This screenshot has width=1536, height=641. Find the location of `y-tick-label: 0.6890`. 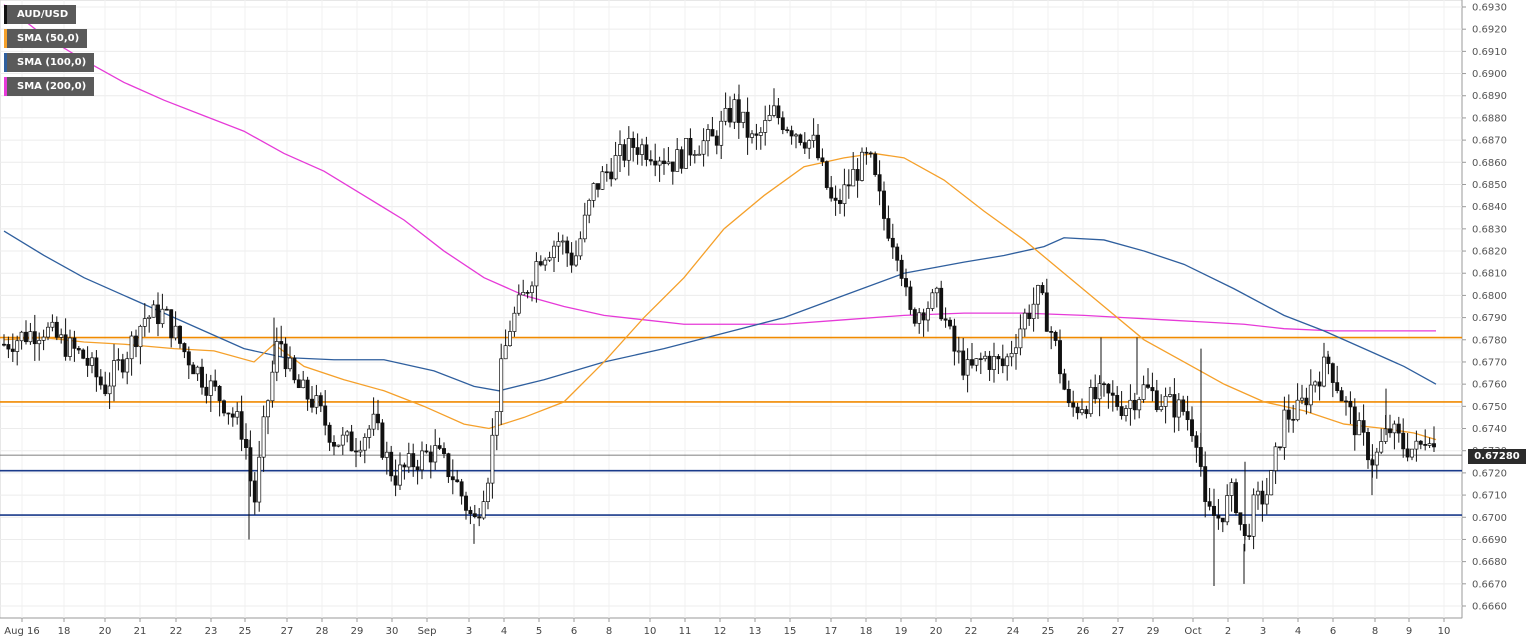

y-tick-label: 0.6890 is located at coordinates (1489, 96).